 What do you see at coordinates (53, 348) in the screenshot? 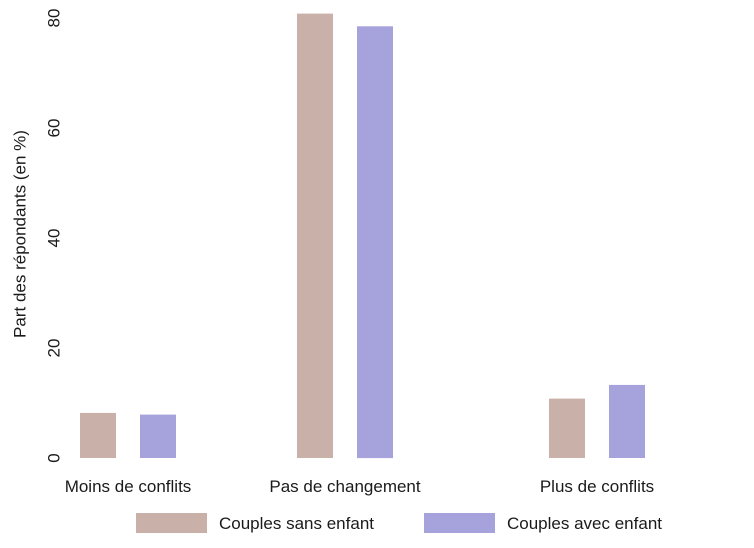
I see `y-tick-label: 20` at bounding box center [53, 348].